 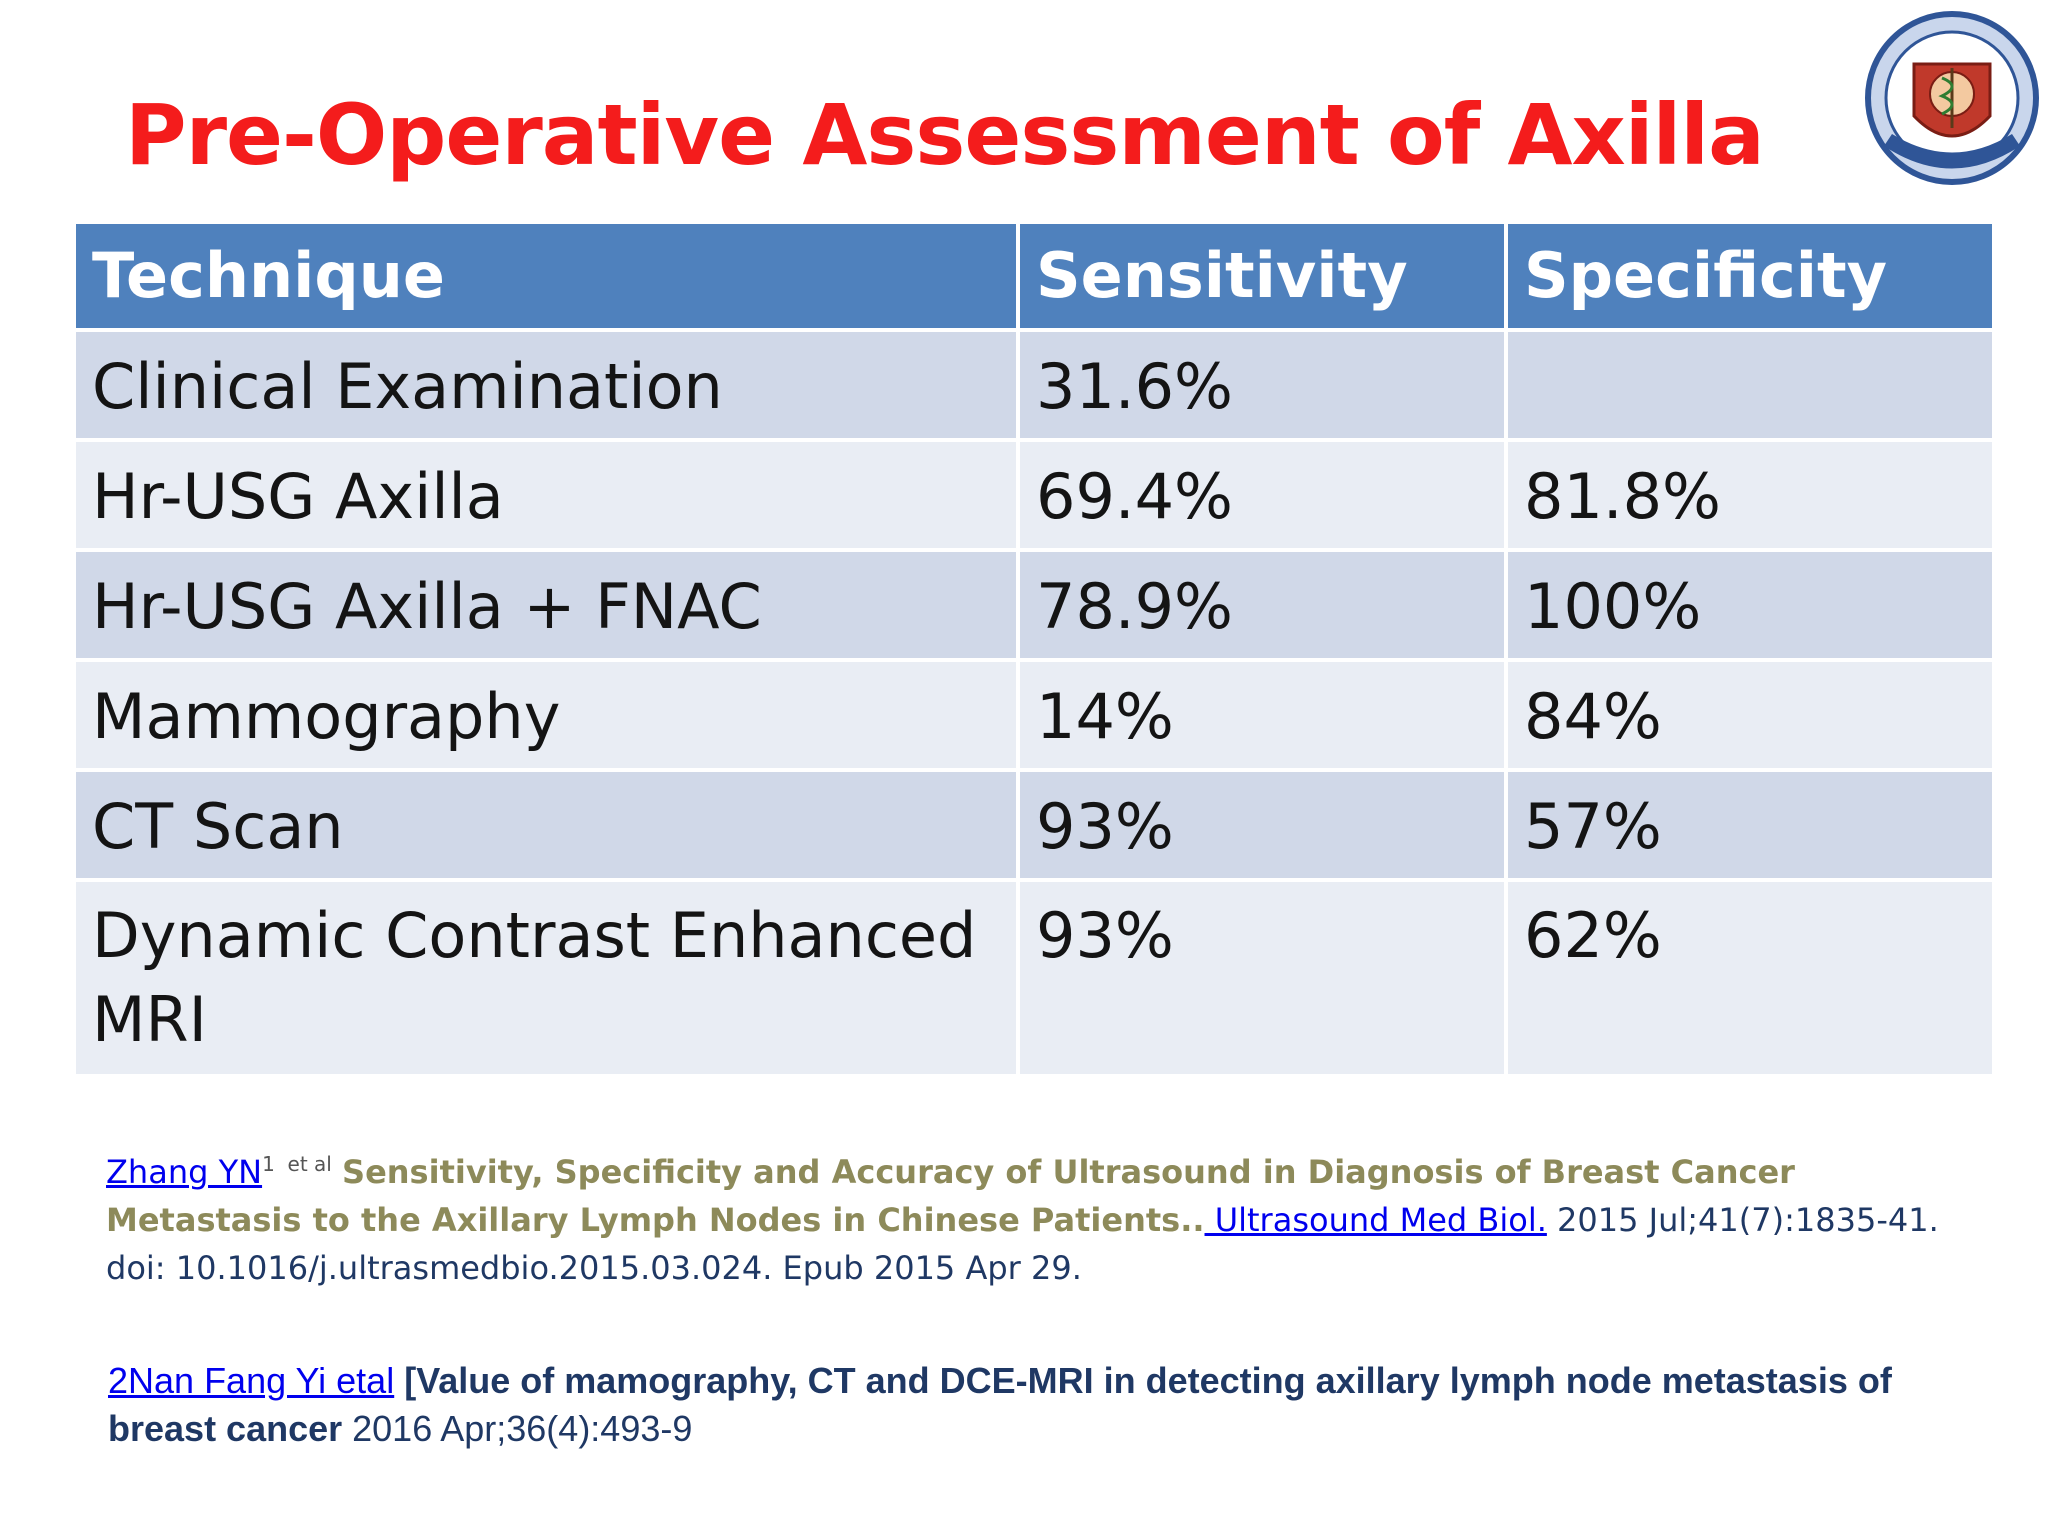 What do you see at coordinates (1262, 276) in the screenshot?
I see `header-sensitivity: Sensitivity` at bounding box center [1262, 276].